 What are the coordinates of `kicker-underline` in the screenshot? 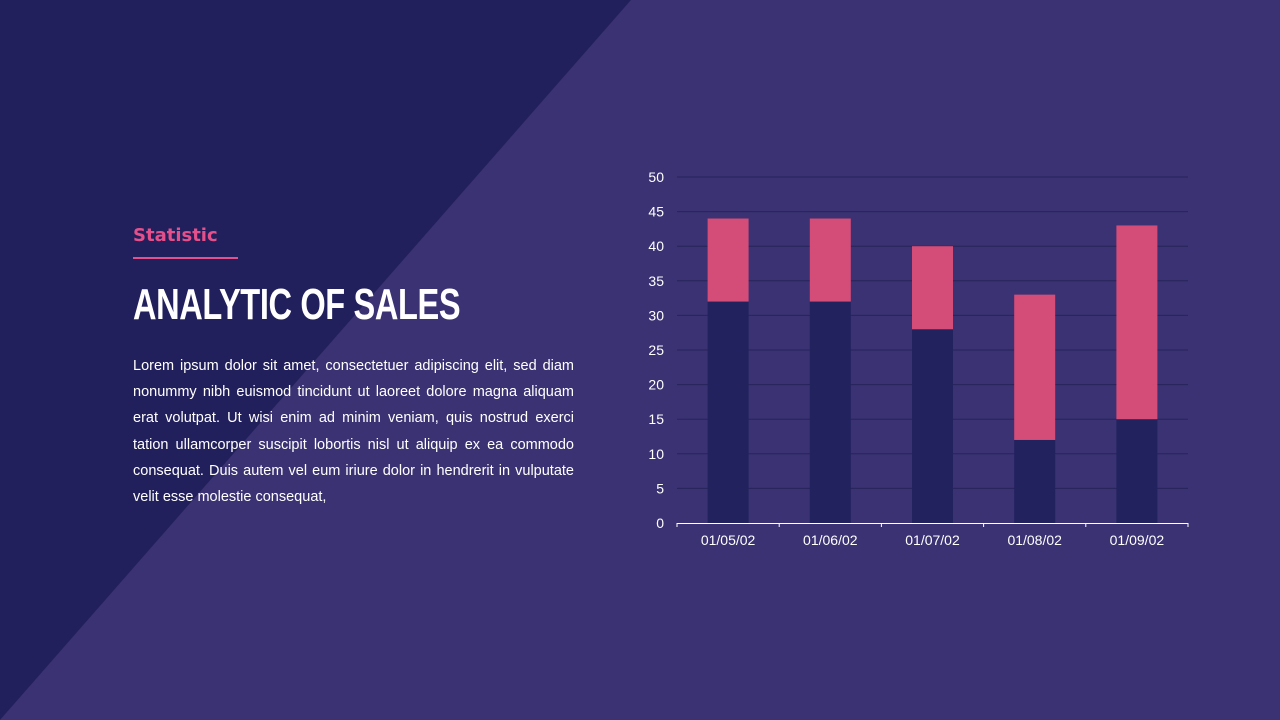 It's located at (185, 258).